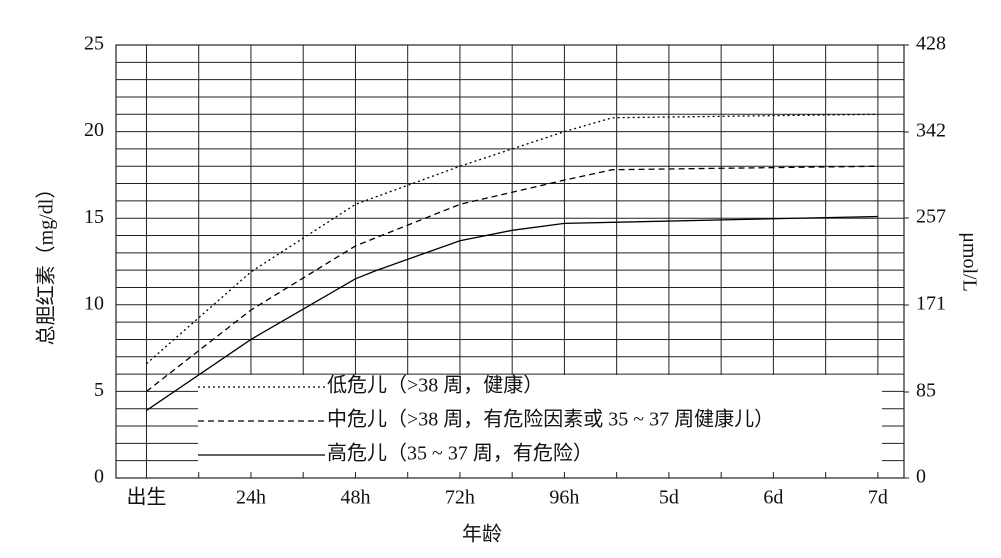  Describe the element at coordinates (921, 477) in the screenshot. I see `y2-tick-label: 0` at that location.